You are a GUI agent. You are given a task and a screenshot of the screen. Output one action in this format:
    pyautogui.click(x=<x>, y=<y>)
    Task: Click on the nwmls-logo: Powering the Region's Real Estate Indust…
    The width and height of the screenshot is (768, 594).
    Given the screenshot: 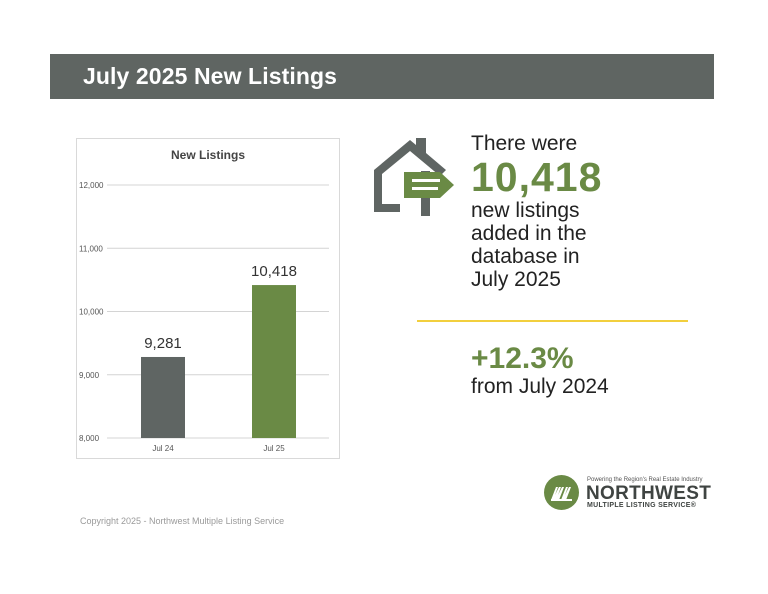 What is the action you would take?
    pyautogui.click(x=627, y=493)
    